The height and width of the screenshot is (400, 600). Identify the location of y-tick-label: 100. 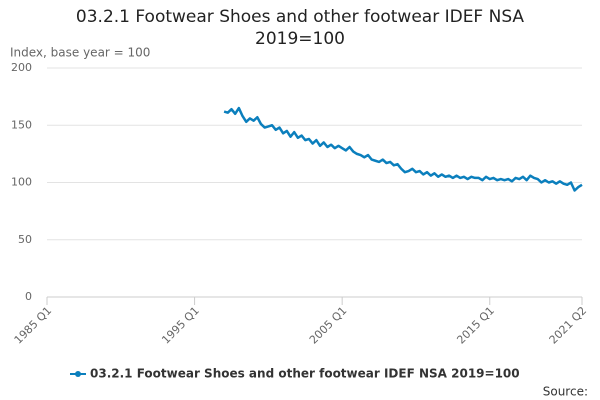
(21, 182).